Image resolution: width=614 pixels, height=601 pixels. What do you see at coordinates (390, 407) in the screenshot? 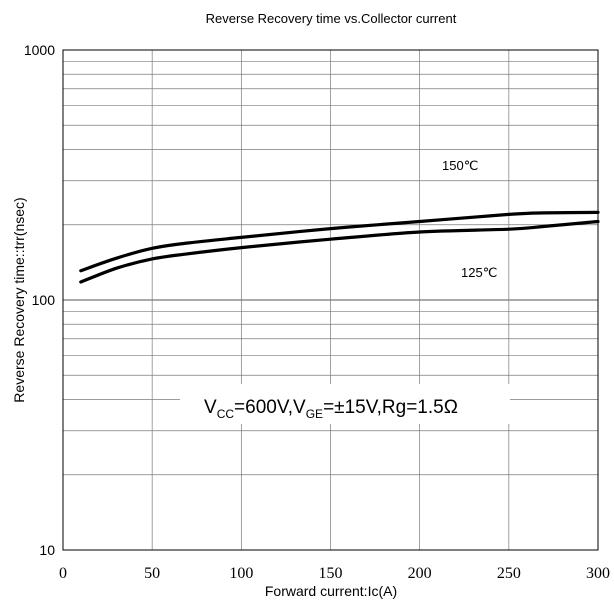
I see `cond-vge-rest: =±15V,Rg=1.5Ω` at bounding box center [390, 407].